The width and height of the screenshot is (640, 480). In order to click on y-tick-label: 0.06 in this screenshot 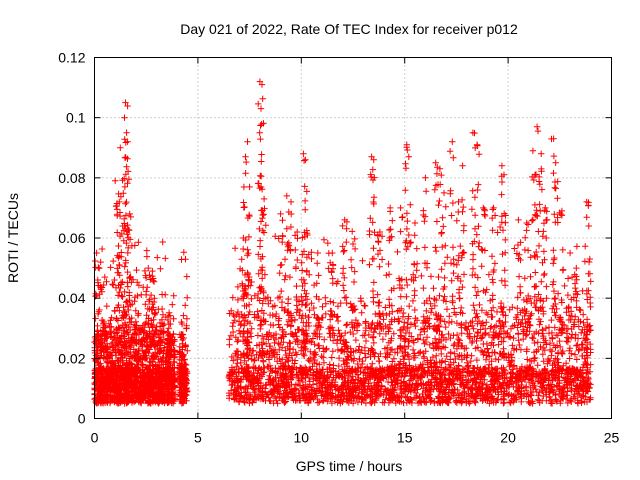, I will do `click(71, 238)`.